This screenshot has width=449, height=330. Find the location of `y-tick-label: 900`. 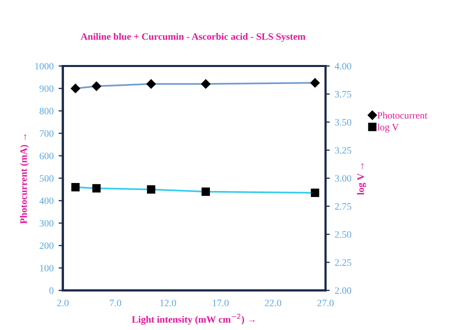

y-tick-label: 900 is located at coordinates (47, 88).